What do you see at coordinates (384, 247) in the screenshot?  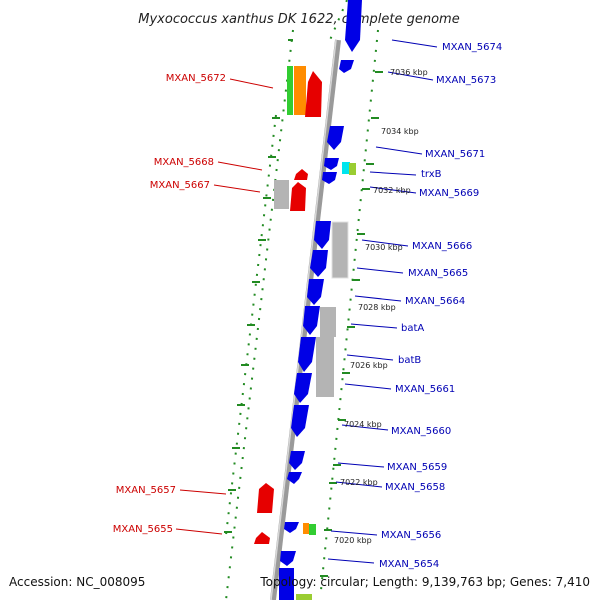 I see `kbp-label: 7030 kbp` at bounding box center [384, 247].